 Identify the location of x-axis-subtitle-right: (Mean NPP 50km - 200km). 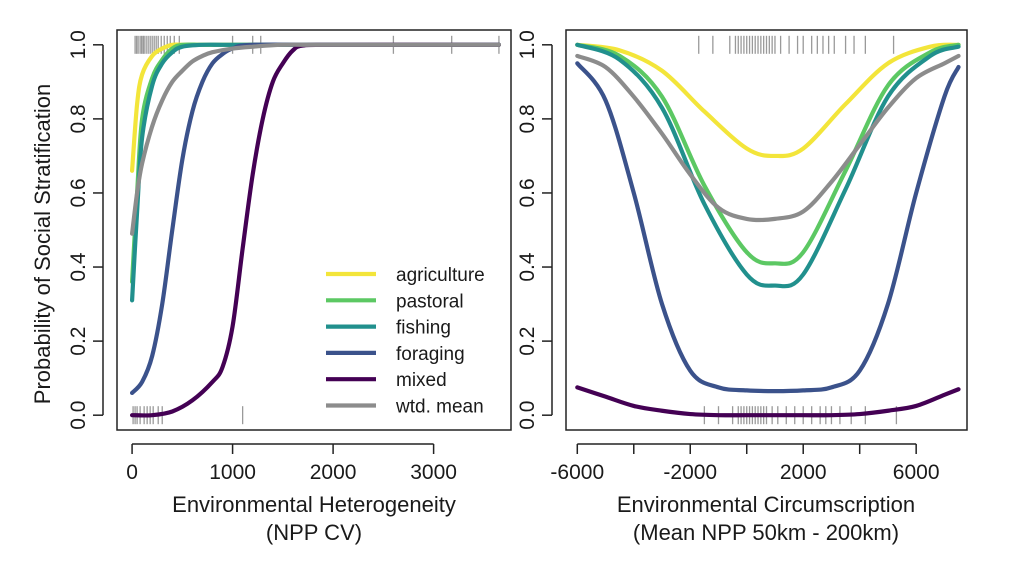
(766, 532).